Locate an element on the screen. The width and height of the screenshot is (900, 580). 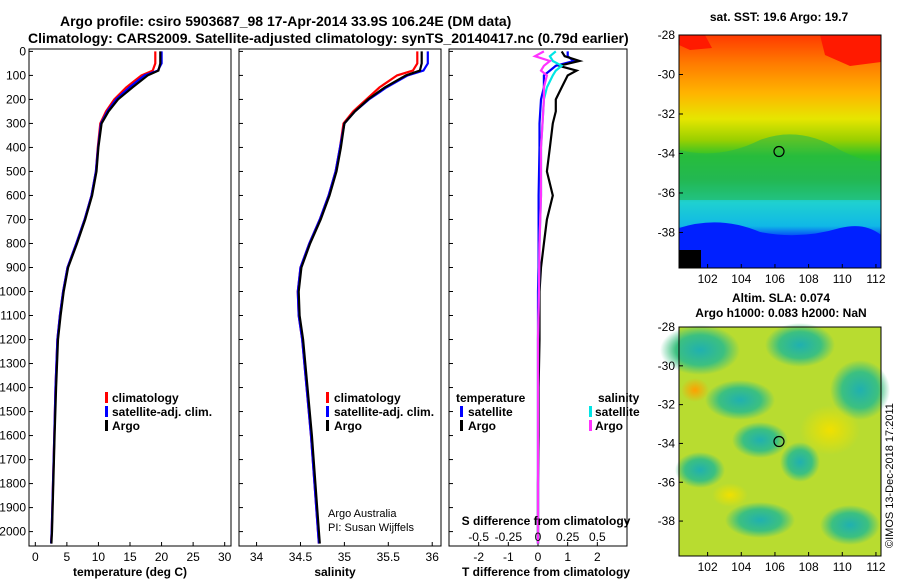
temperature-axis-label: temperature (deg C) is located at coordinates (130, 572).